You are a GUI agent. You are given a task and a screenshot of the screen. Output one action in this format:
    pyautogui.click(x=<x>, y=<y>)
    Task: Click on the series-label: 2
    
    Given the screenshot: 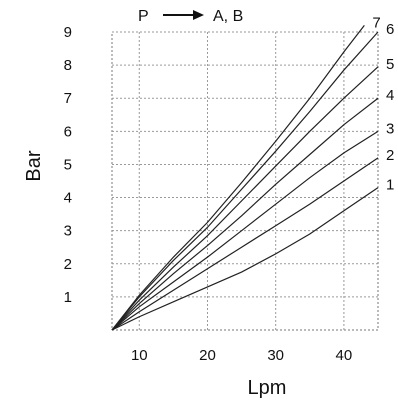 What is the action you would take?
    pyautogui.click(x=390, y=155)
    